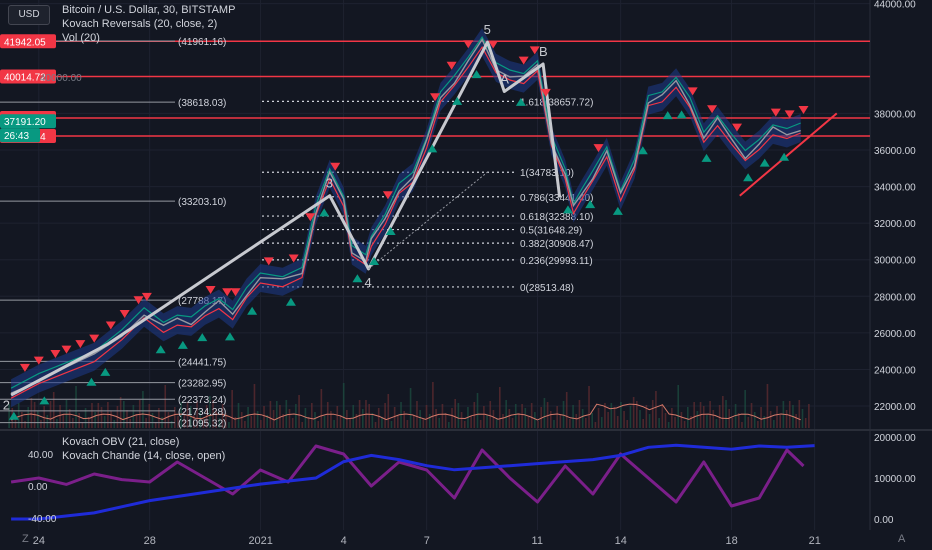 The height and width of the screenshot is (550, 932). Describe the element at coordinates (405, 412) in the screenshot. I see `volume-ma-line` at that location.